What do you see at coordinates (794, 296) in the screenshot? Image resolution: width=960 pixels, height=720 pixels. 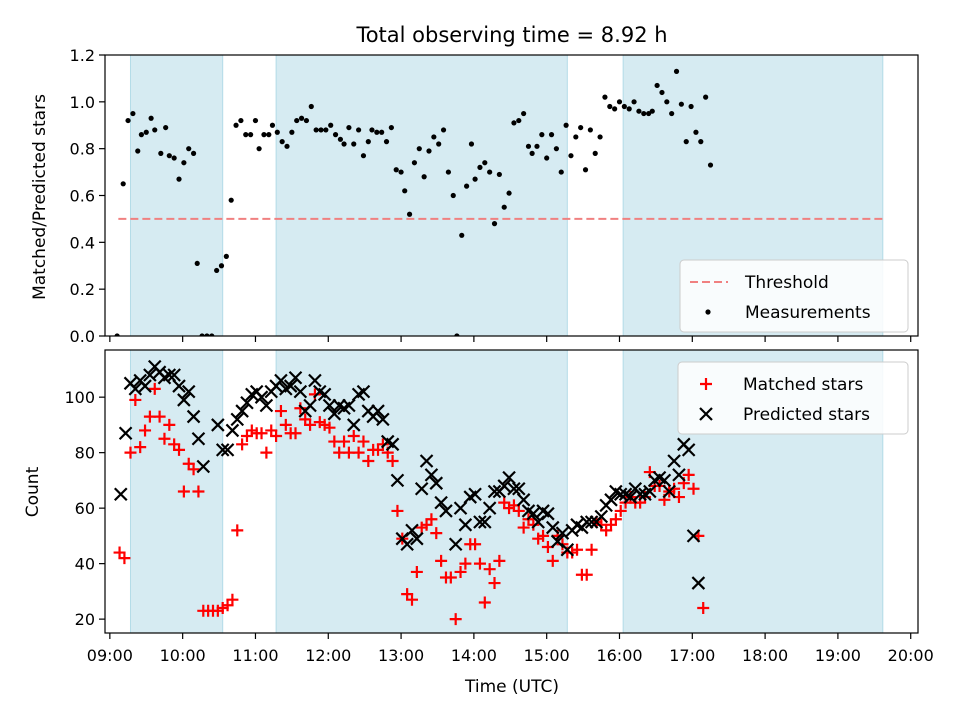 I see `top-legend-box` at bounding box center [794, 296].